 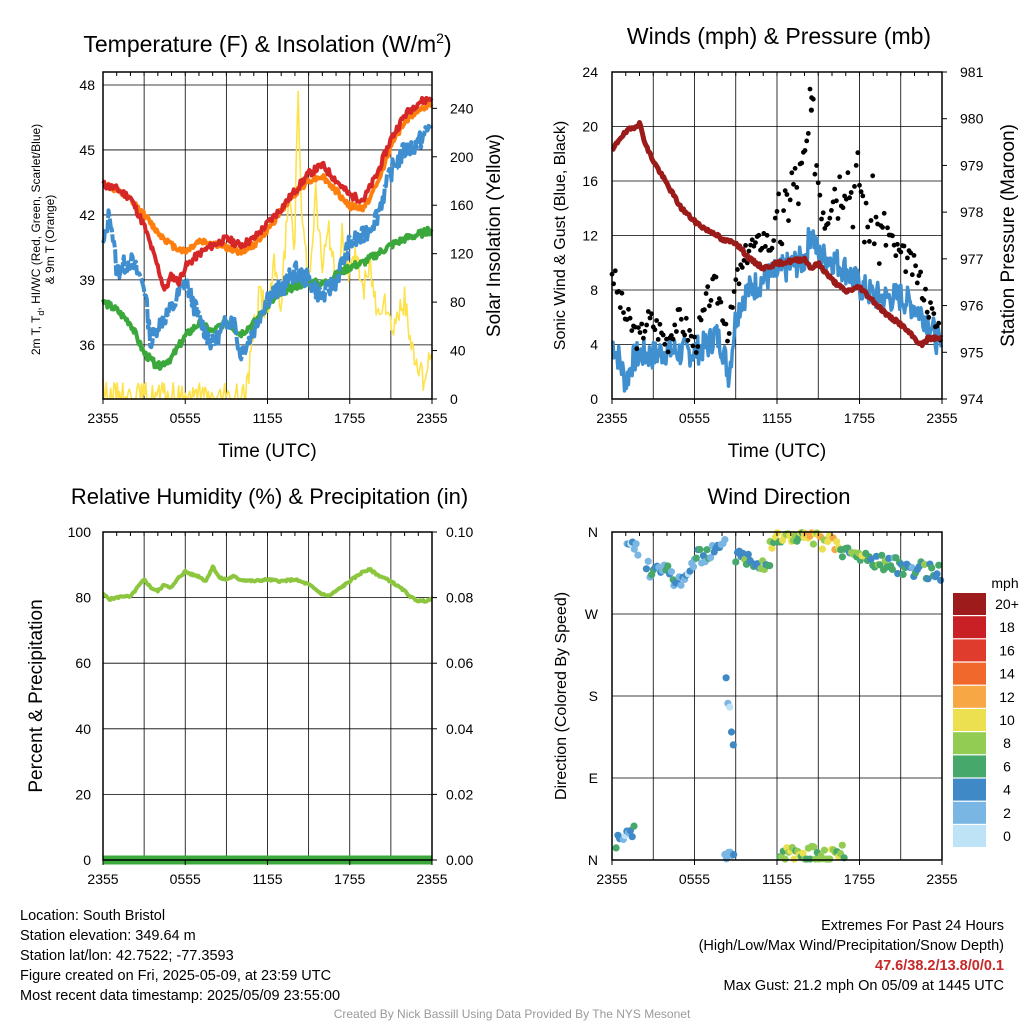 I want to click on colorbar-label: 18, so click(x=1007, y=627).